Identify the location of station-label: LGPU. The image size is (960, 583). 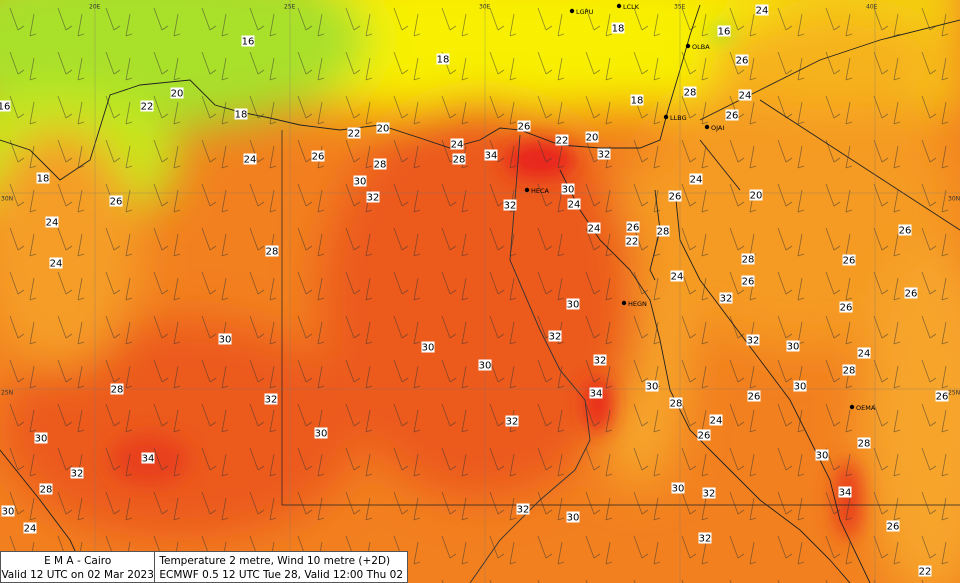
(585, 12).